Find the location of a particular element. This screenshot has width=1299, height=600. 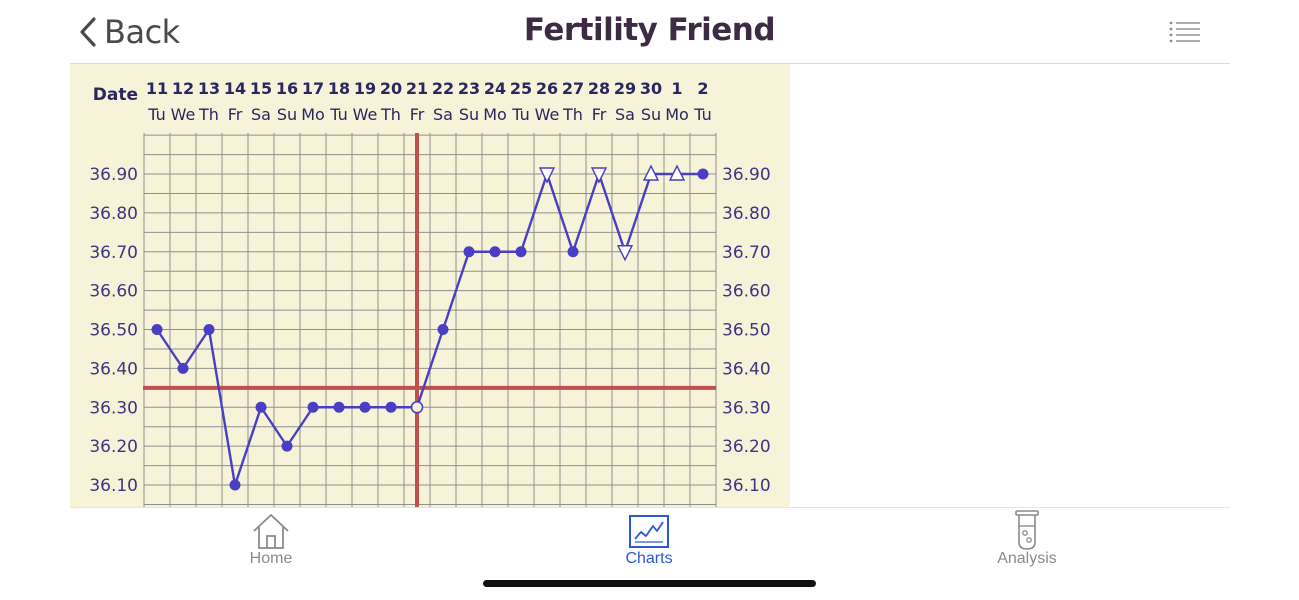

date-label: 11 is located at coordinates (157, 88).